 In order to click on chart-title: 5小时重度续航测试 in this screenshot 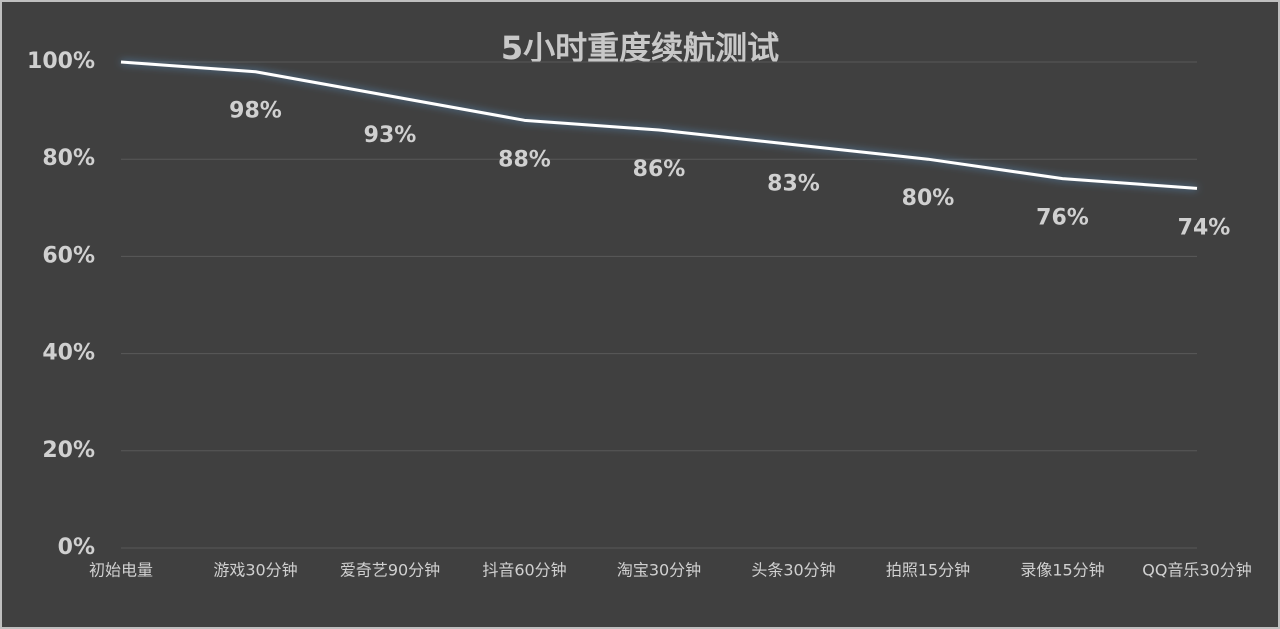, I will do `click(640, 48)`.